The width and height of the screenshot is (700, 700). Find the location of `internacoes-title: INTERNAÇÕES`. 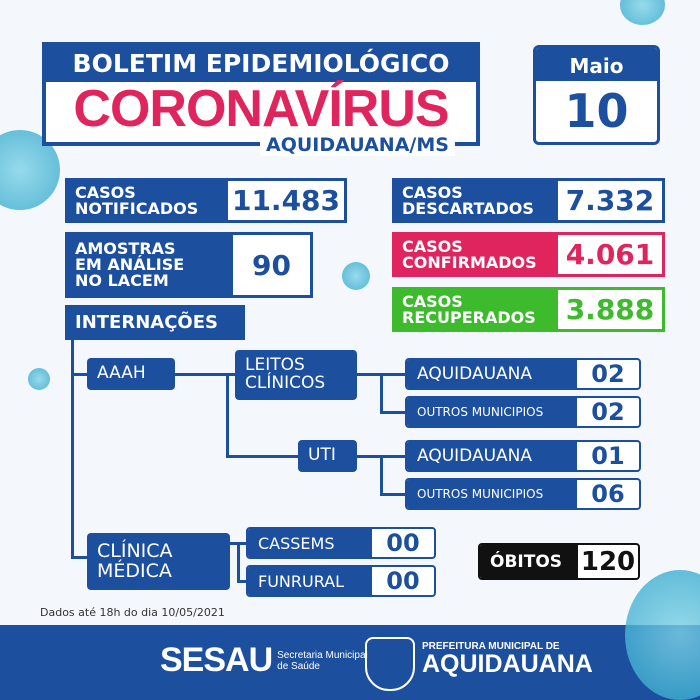

internacoes-title: INTERNAÇÕES is located at coordinates (155, 322).